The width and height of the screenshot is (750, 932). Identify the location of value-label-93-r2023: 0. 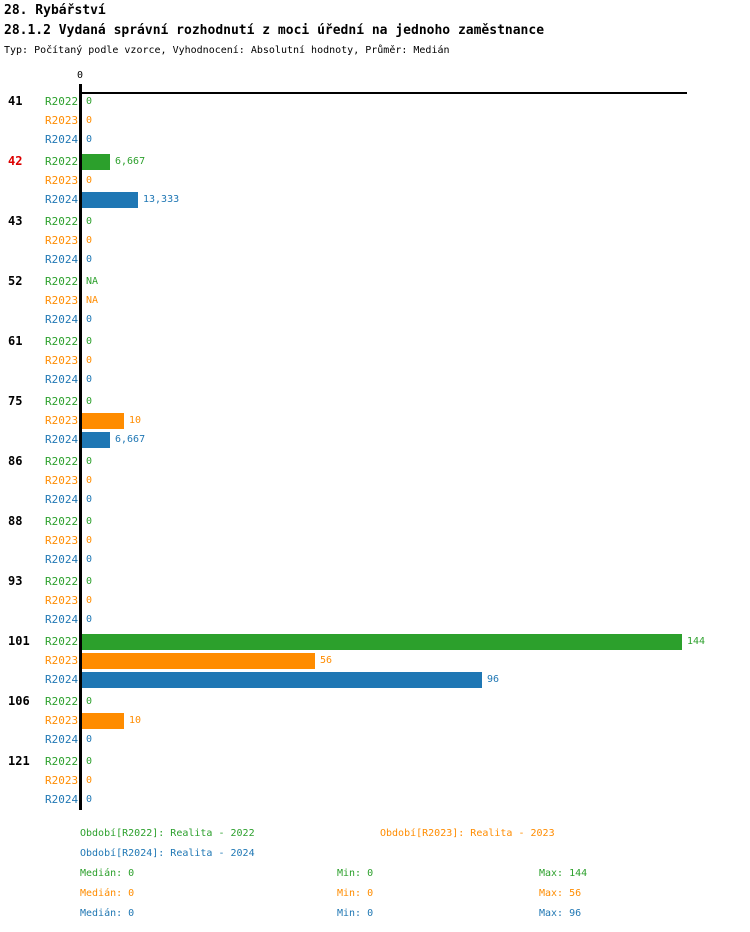
(89, 600).